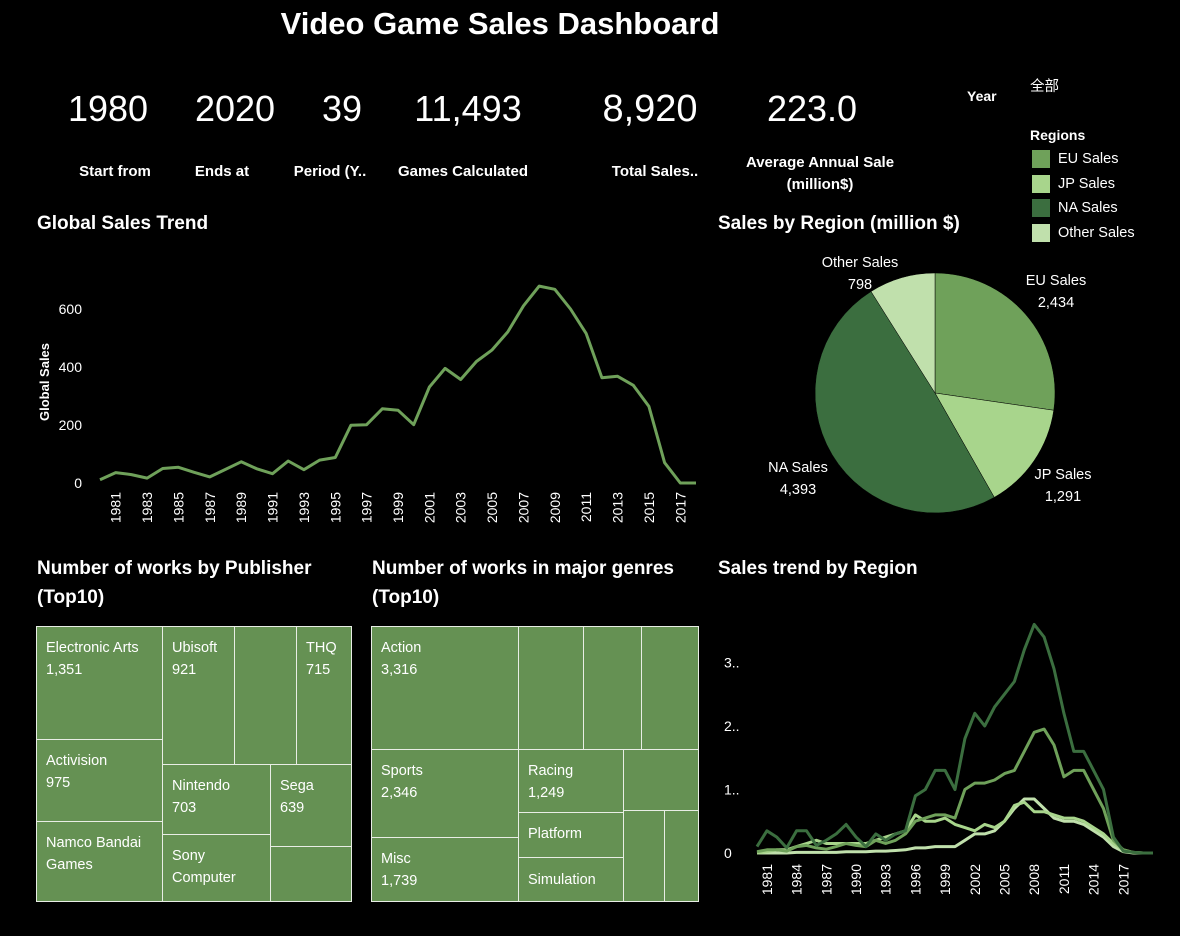 This screenshot has width=1180, height=936. I want to click on treemap-cell-platform: Platform, so click(571, 835).